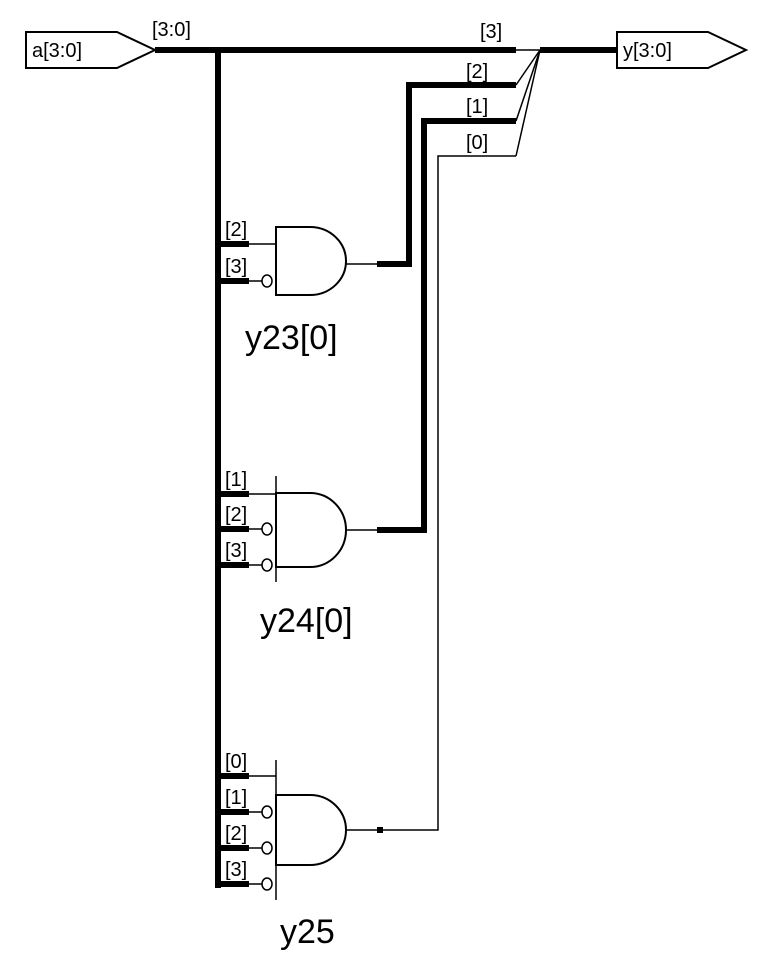 The height and width of the screenshot is (965, 757). Describe the element at coordinates (297, 288) in the screenshot. I see `and-gate-y23: [2] [3] y23[0]` at that location.